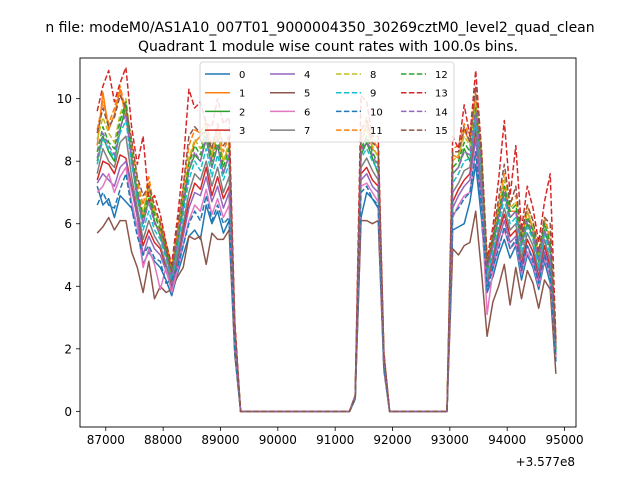 This screenshot has width=640, height=480. What do you see at coordinates (242, 94) in the screenshot?
I see `legend-label-1: 1` at bounding box center [242, 94].